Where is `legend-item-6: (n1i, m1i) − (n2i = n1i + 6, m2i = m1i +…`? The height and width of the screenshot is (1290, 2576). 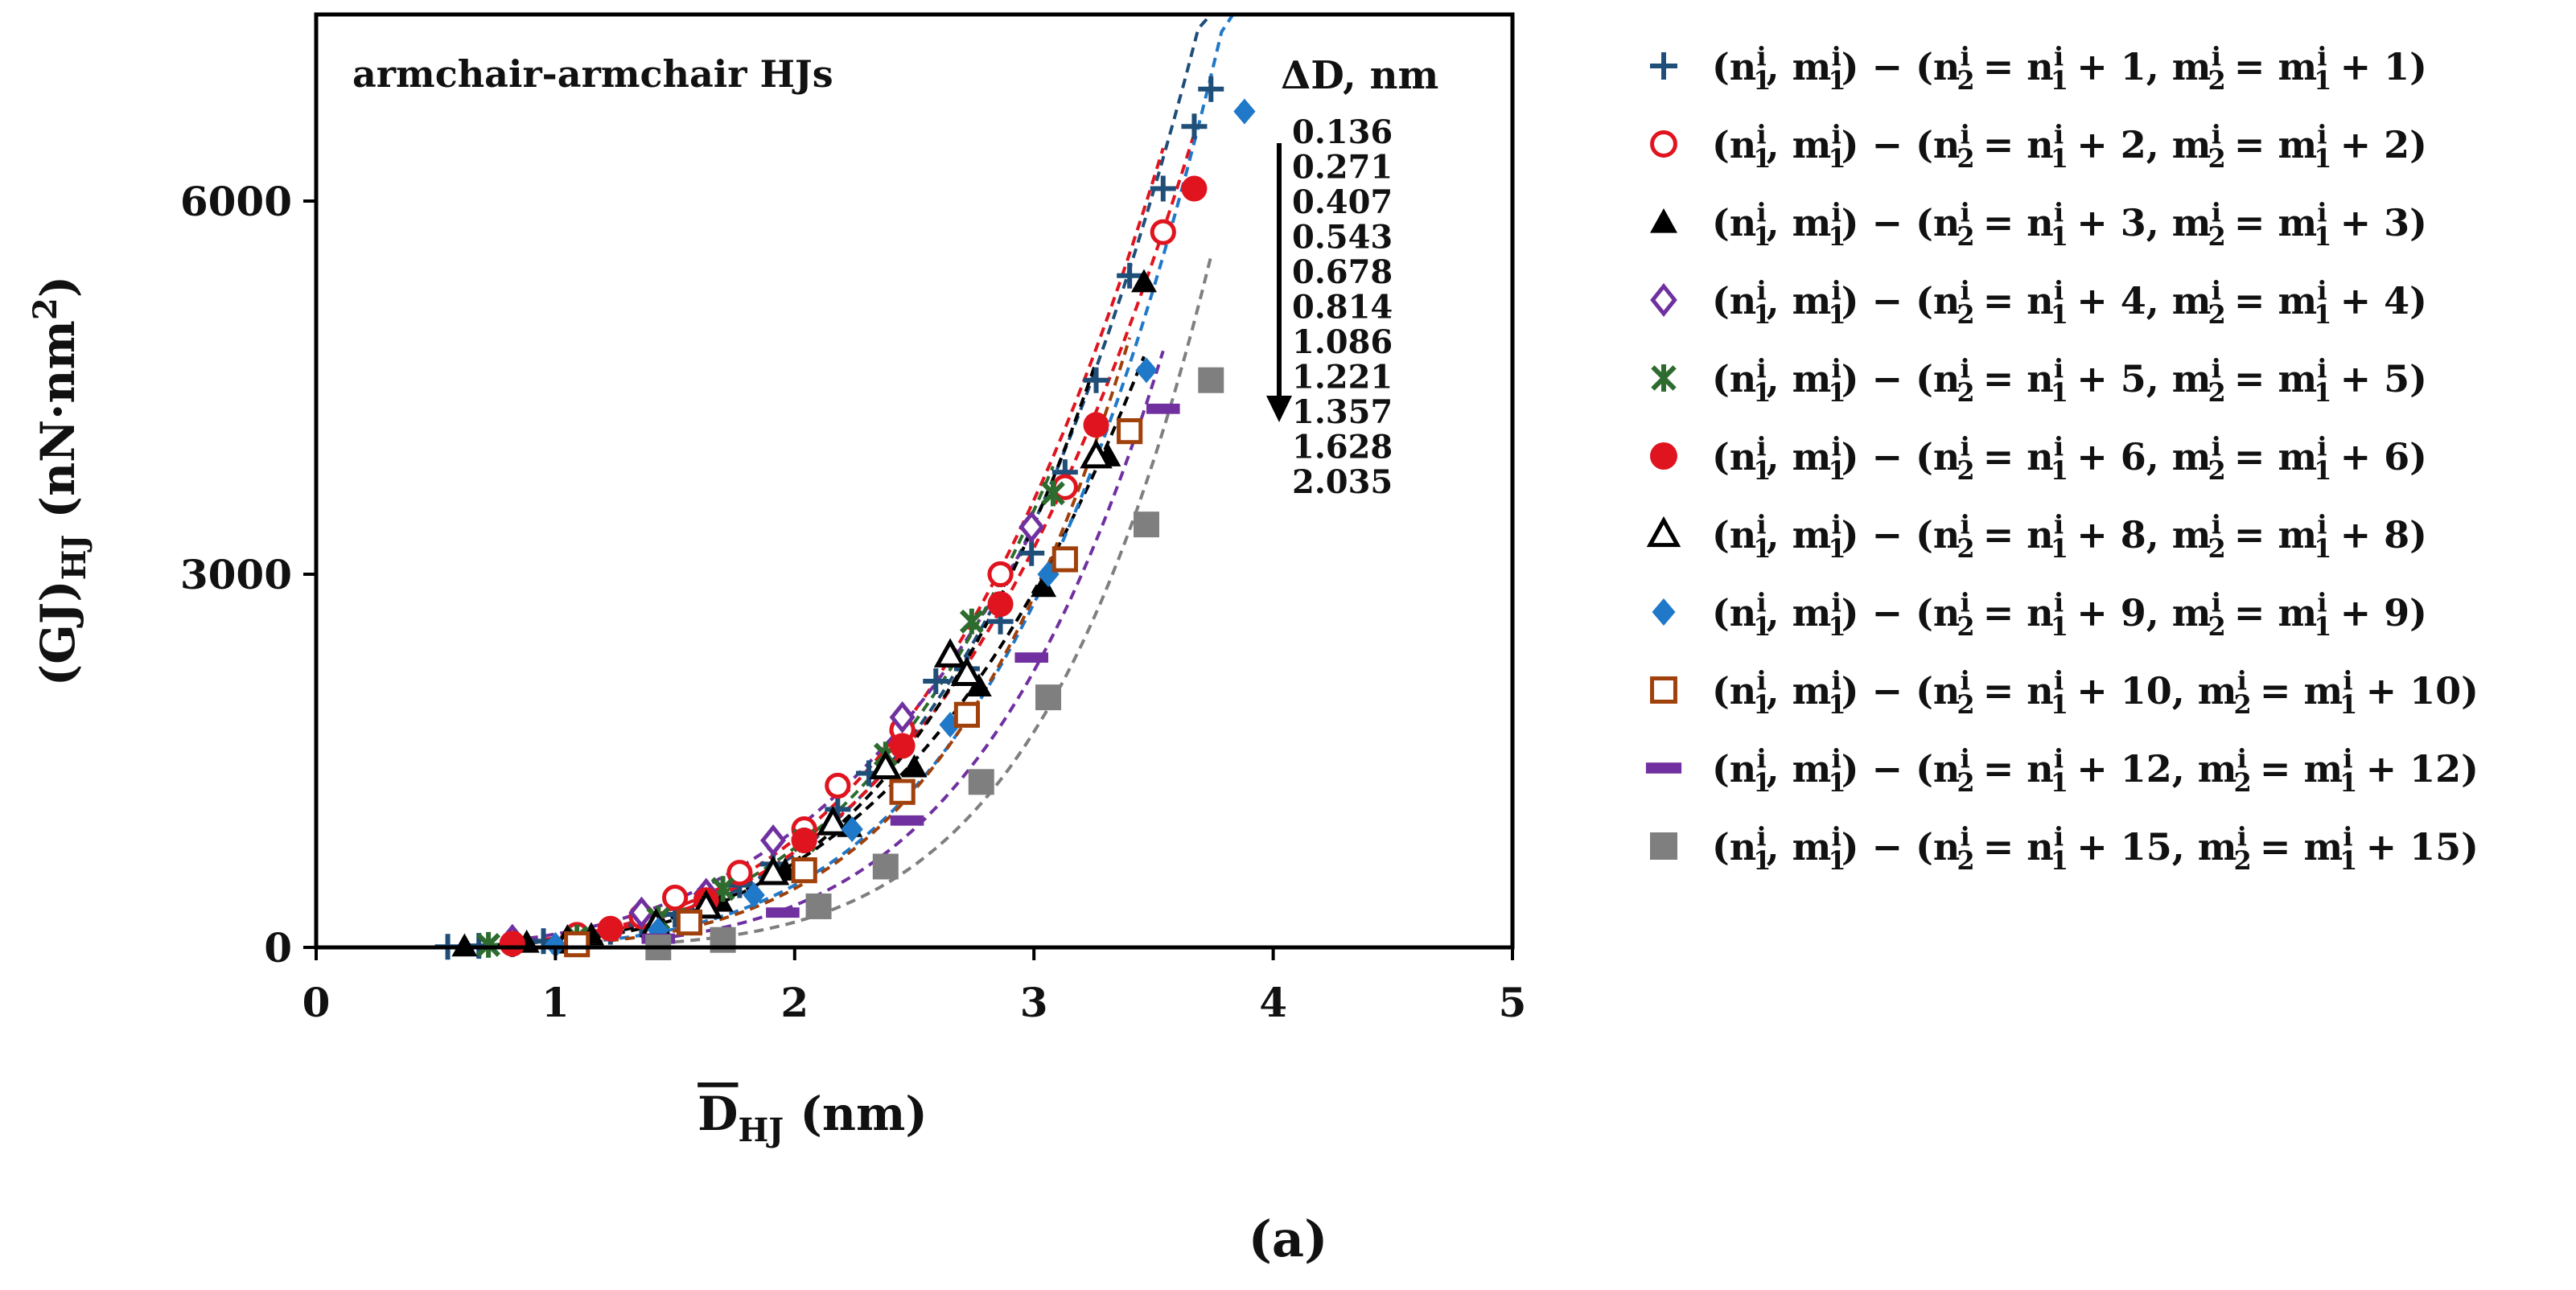 legend-item-6: (n1i, m1i) − (n2i = n1i + 6, m2i = m1i +… is located at coordinates (2038, 458).